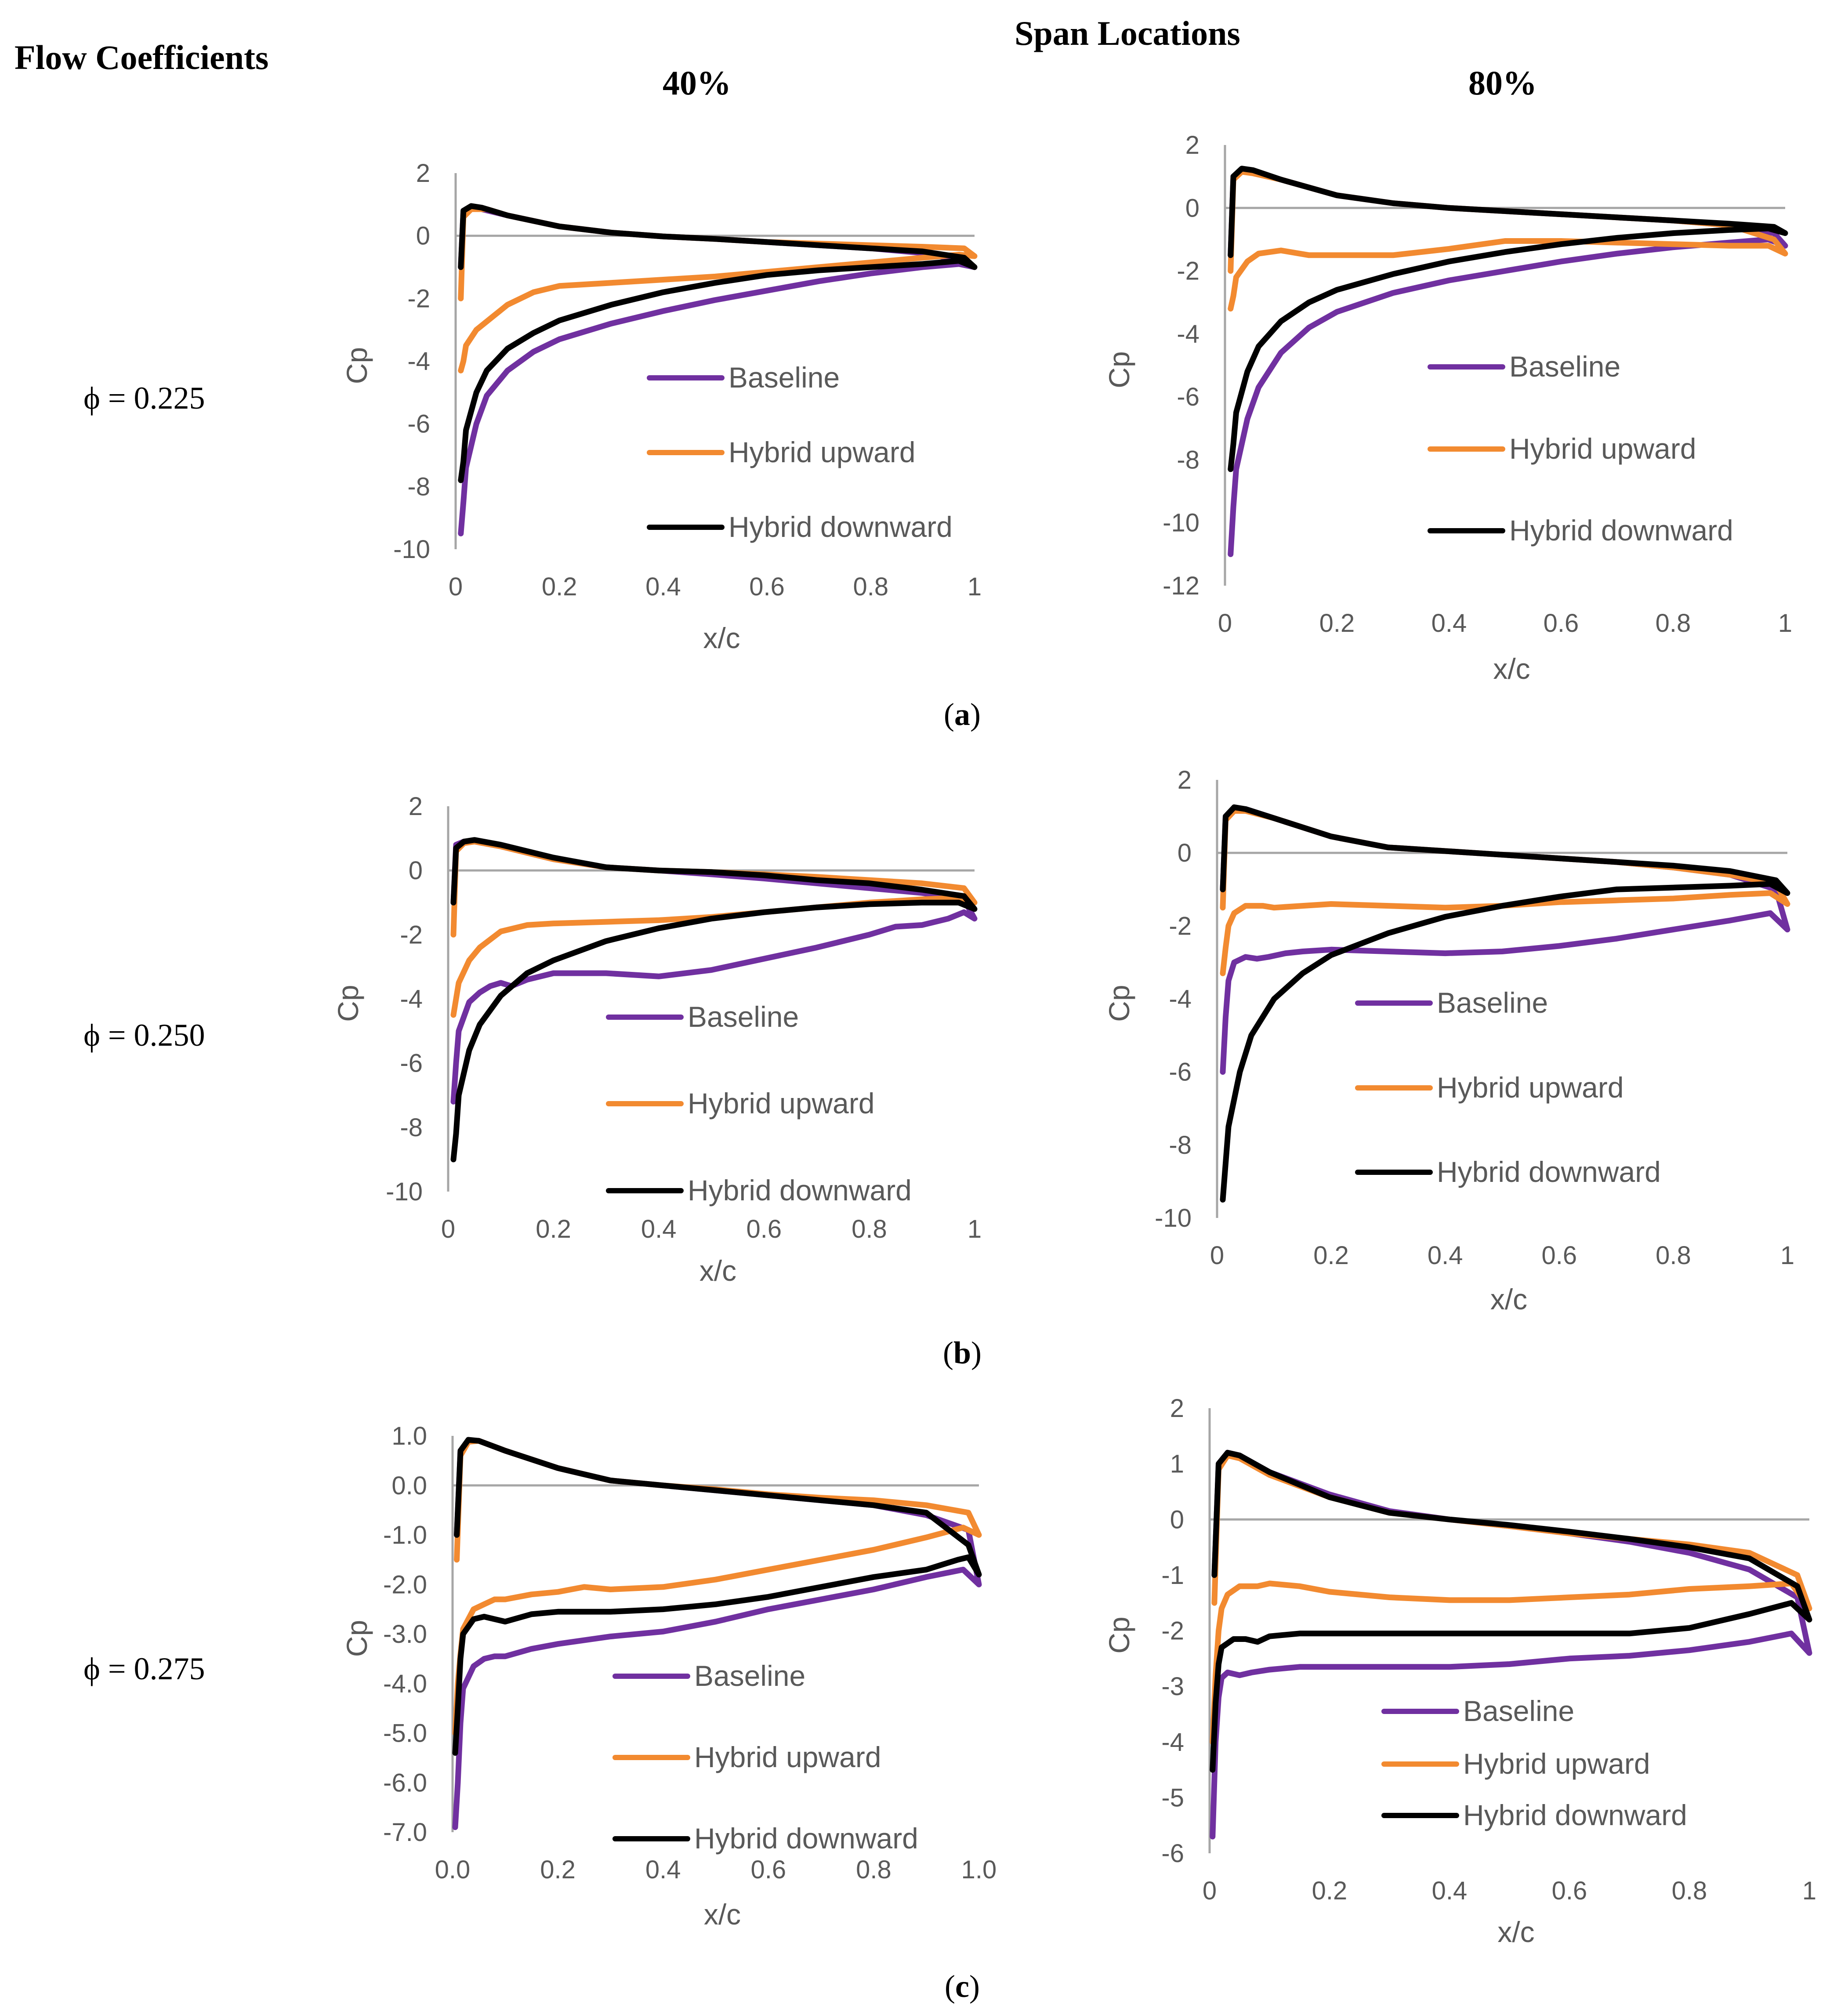 This screenshot has width=1848, height=2011. I want to click on caption-c: (c), so click(962, 1986).